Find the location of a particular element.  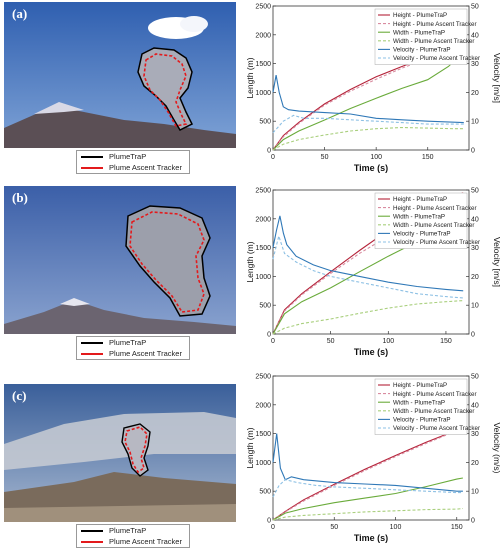

photo-c: (c) is located at coordinates (120, 453).